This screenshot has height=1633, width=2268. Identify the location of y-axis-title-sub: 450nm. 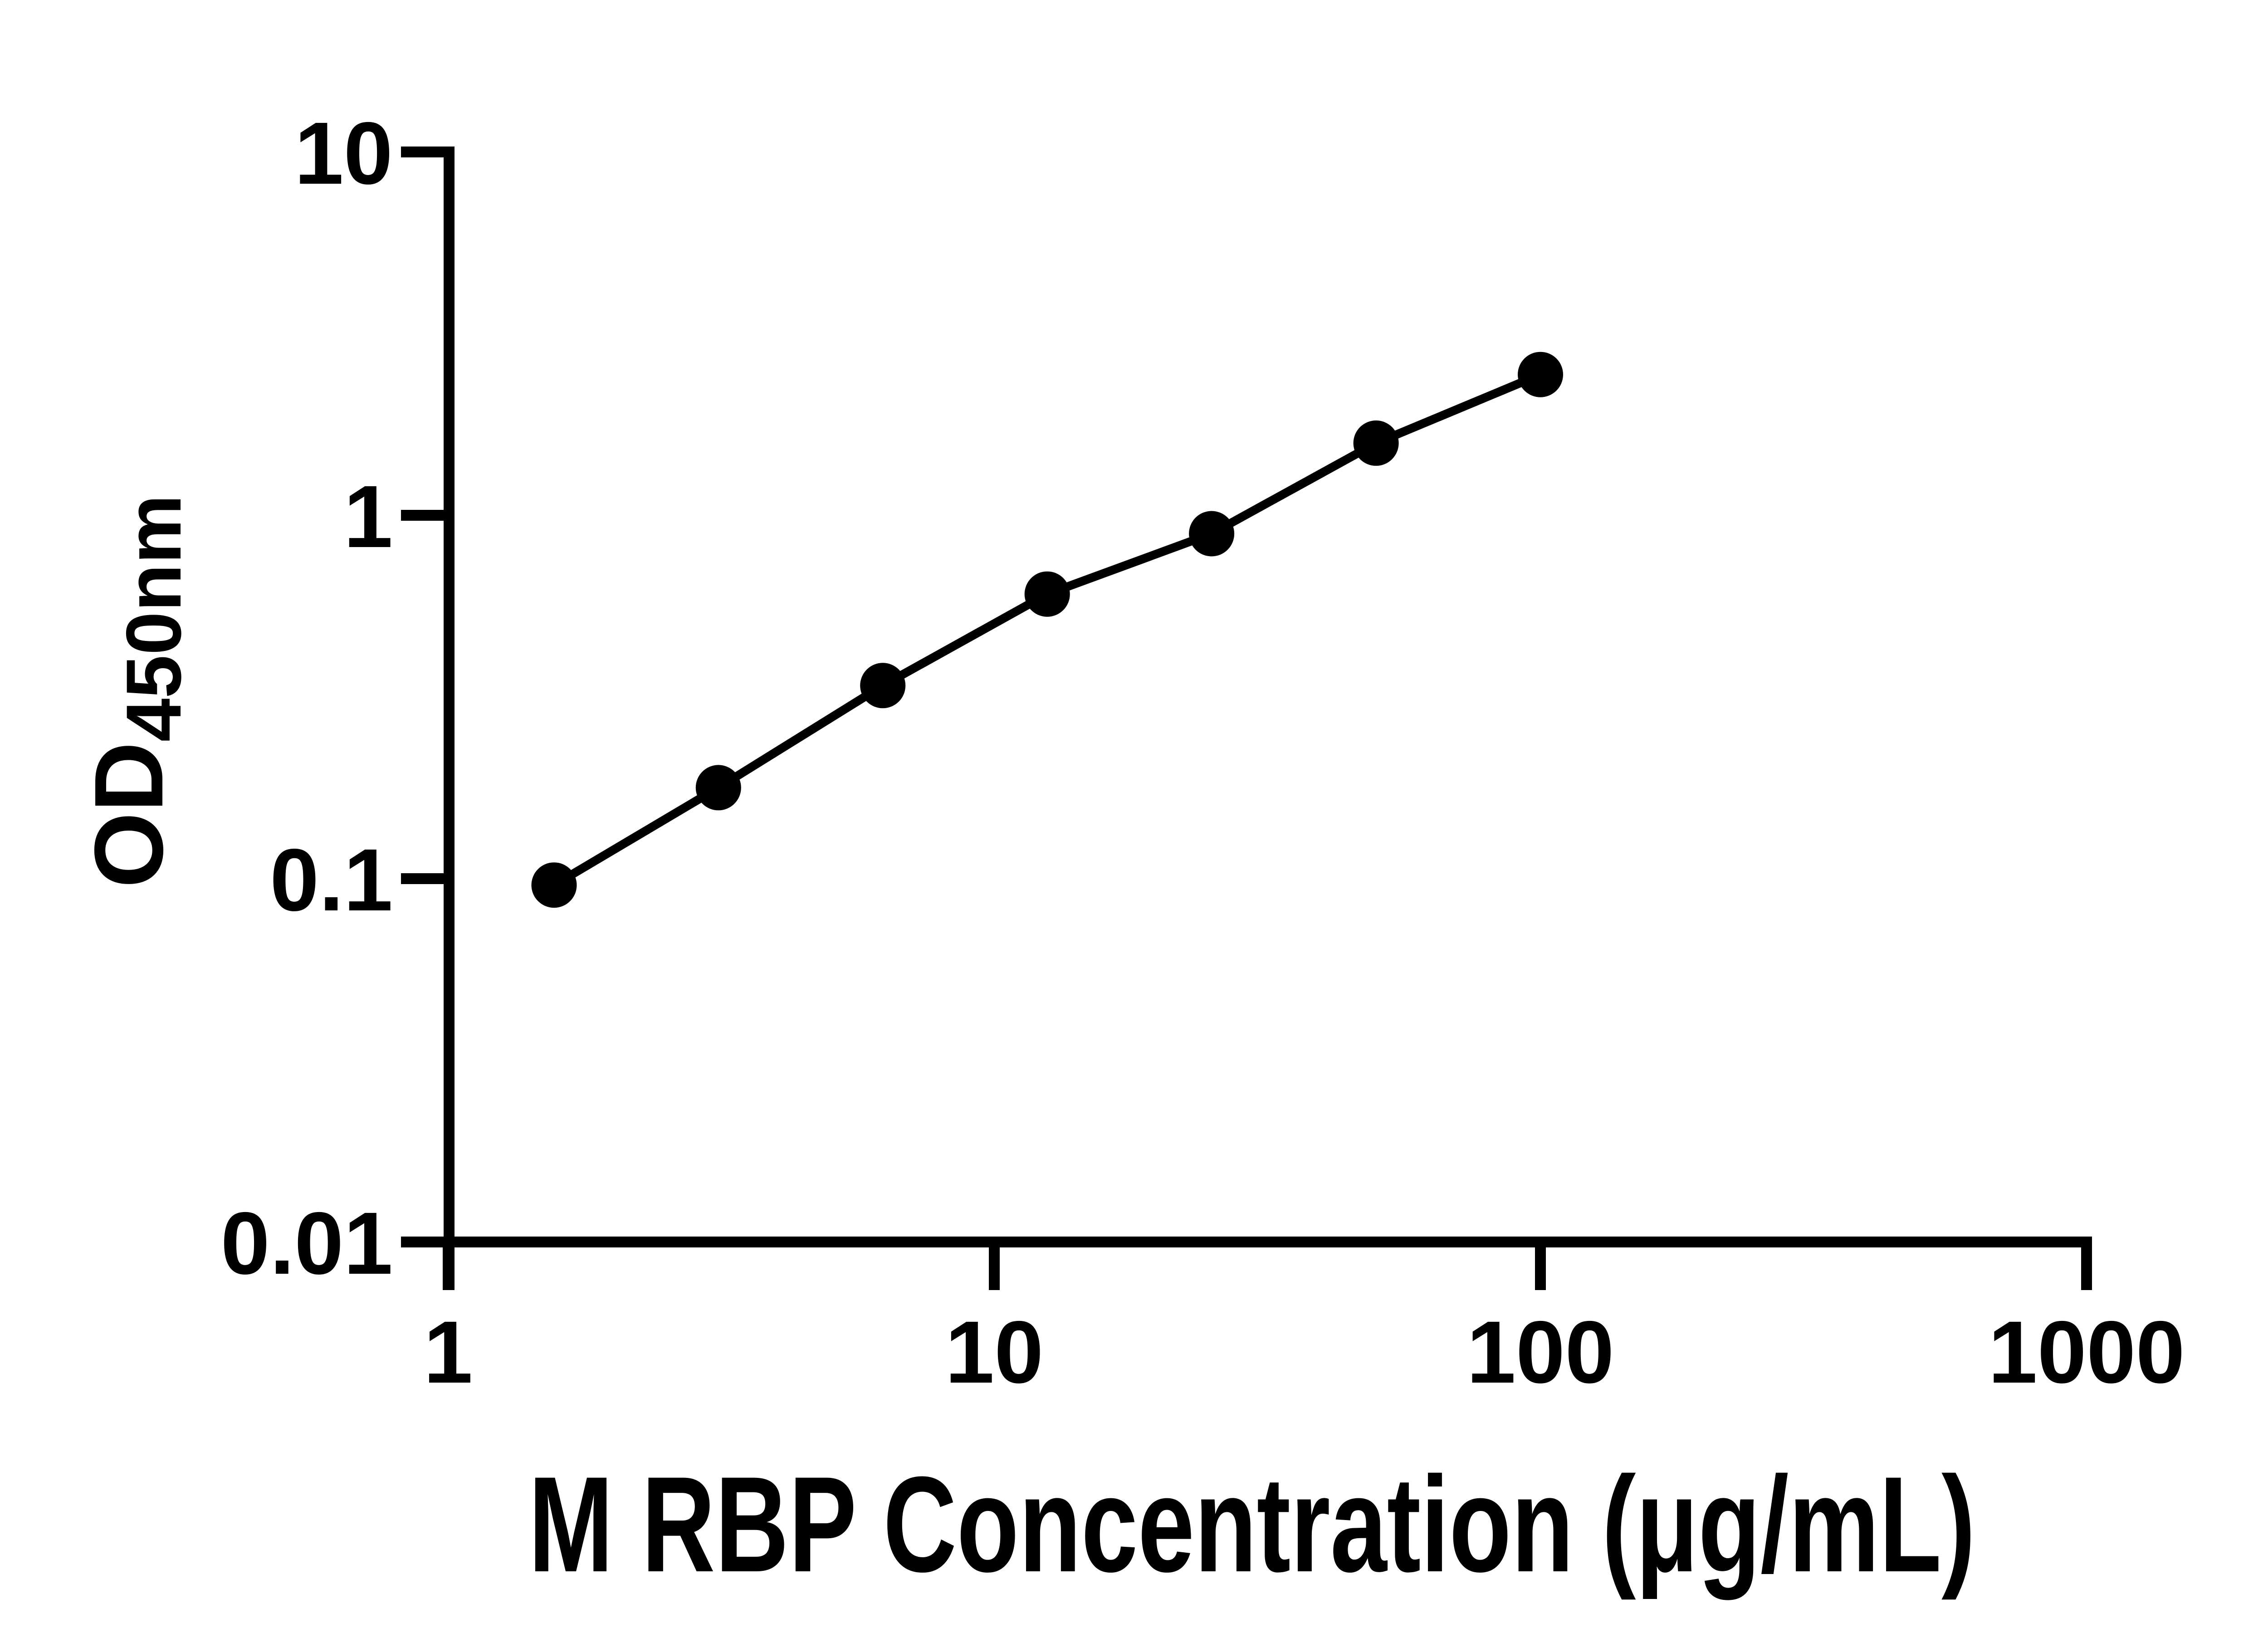
(154, 618).